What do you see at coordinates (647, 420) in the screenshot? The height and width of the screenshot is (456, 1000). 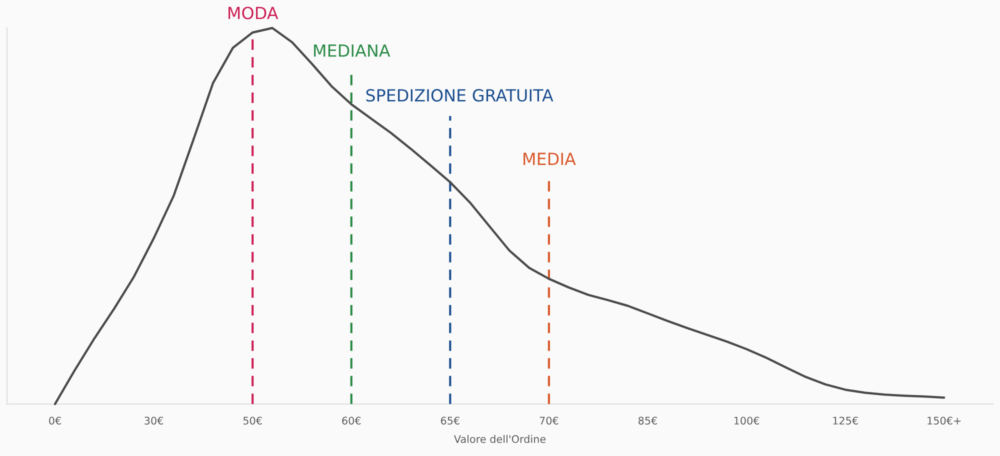 I see `x-tick-label: 85€` at bounding box center [647, 420].